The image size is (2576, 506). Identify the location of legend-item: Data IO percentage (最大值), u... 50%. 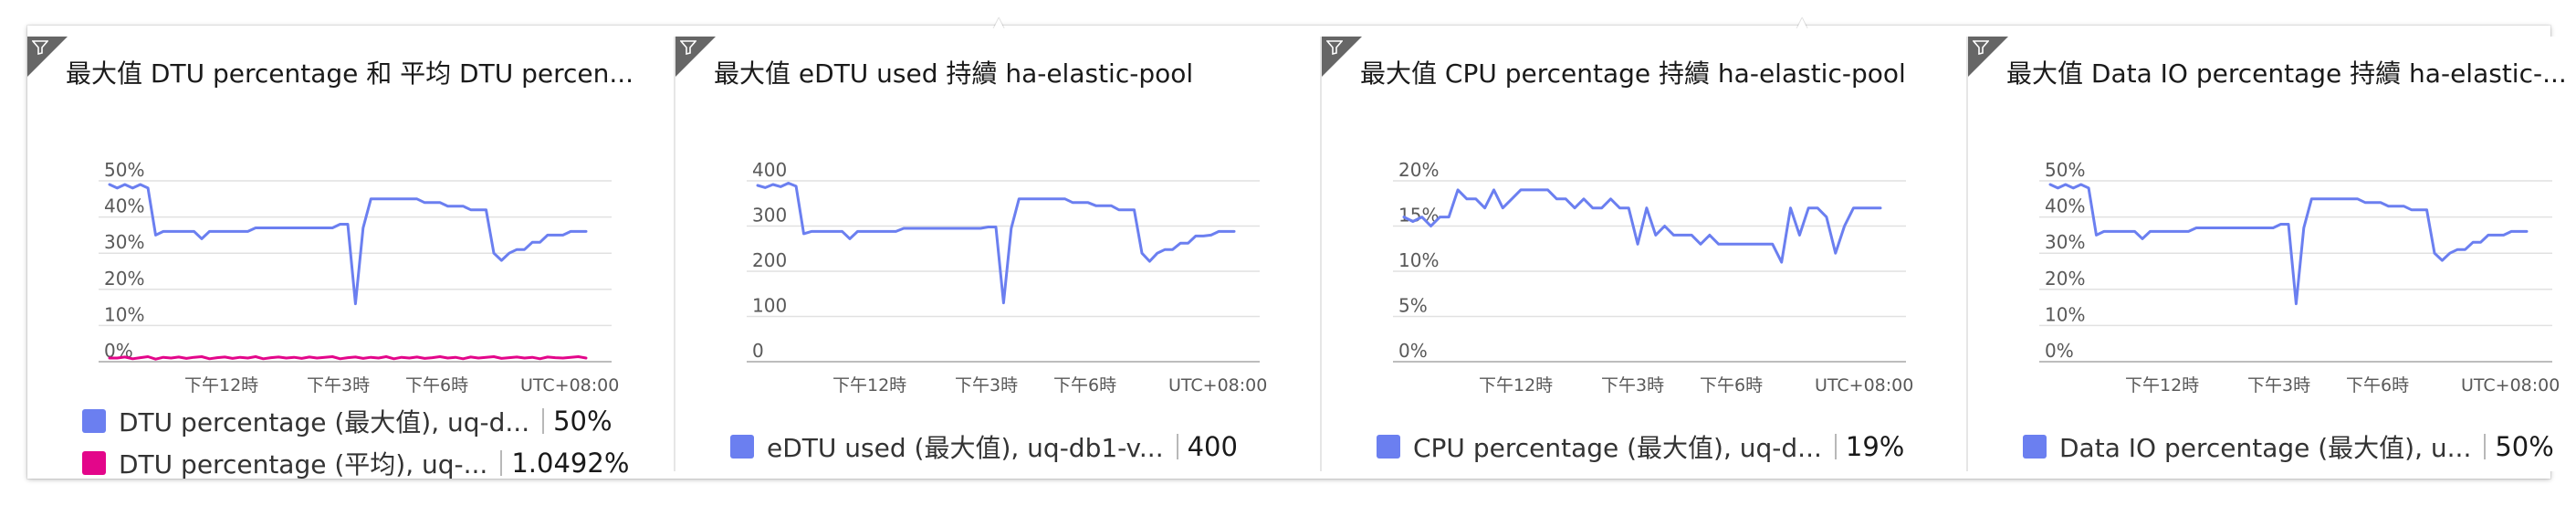
(2299, 447).